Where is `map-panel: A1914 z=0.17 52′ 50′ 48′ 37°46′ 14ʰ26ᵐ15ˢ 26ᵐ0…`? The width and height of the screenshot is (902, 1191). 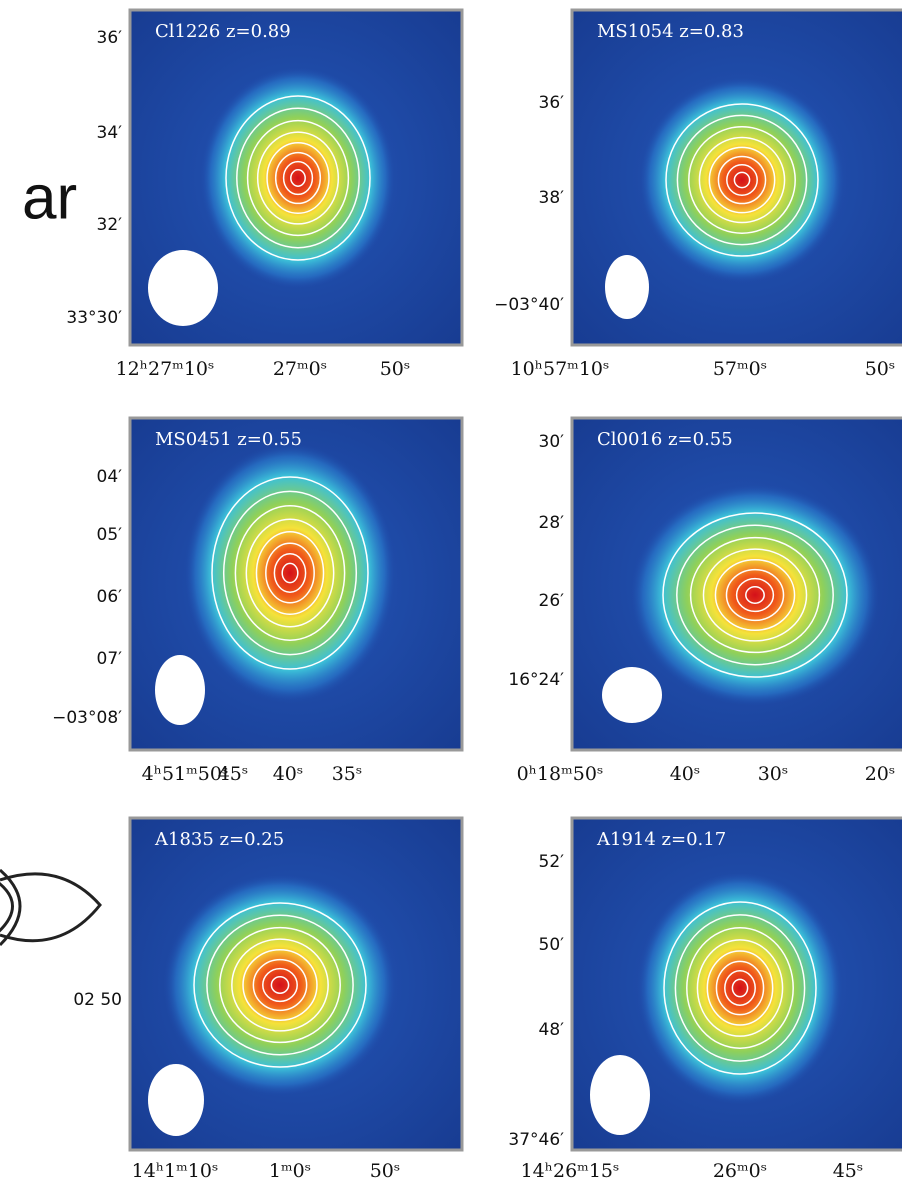 map-panel: A1914 z=0.17 52′ 50′ 48′ 37°46′ 14ʰ26ᵐ15ˢ 26ᵐ0… is located at coordinates (705, 999).